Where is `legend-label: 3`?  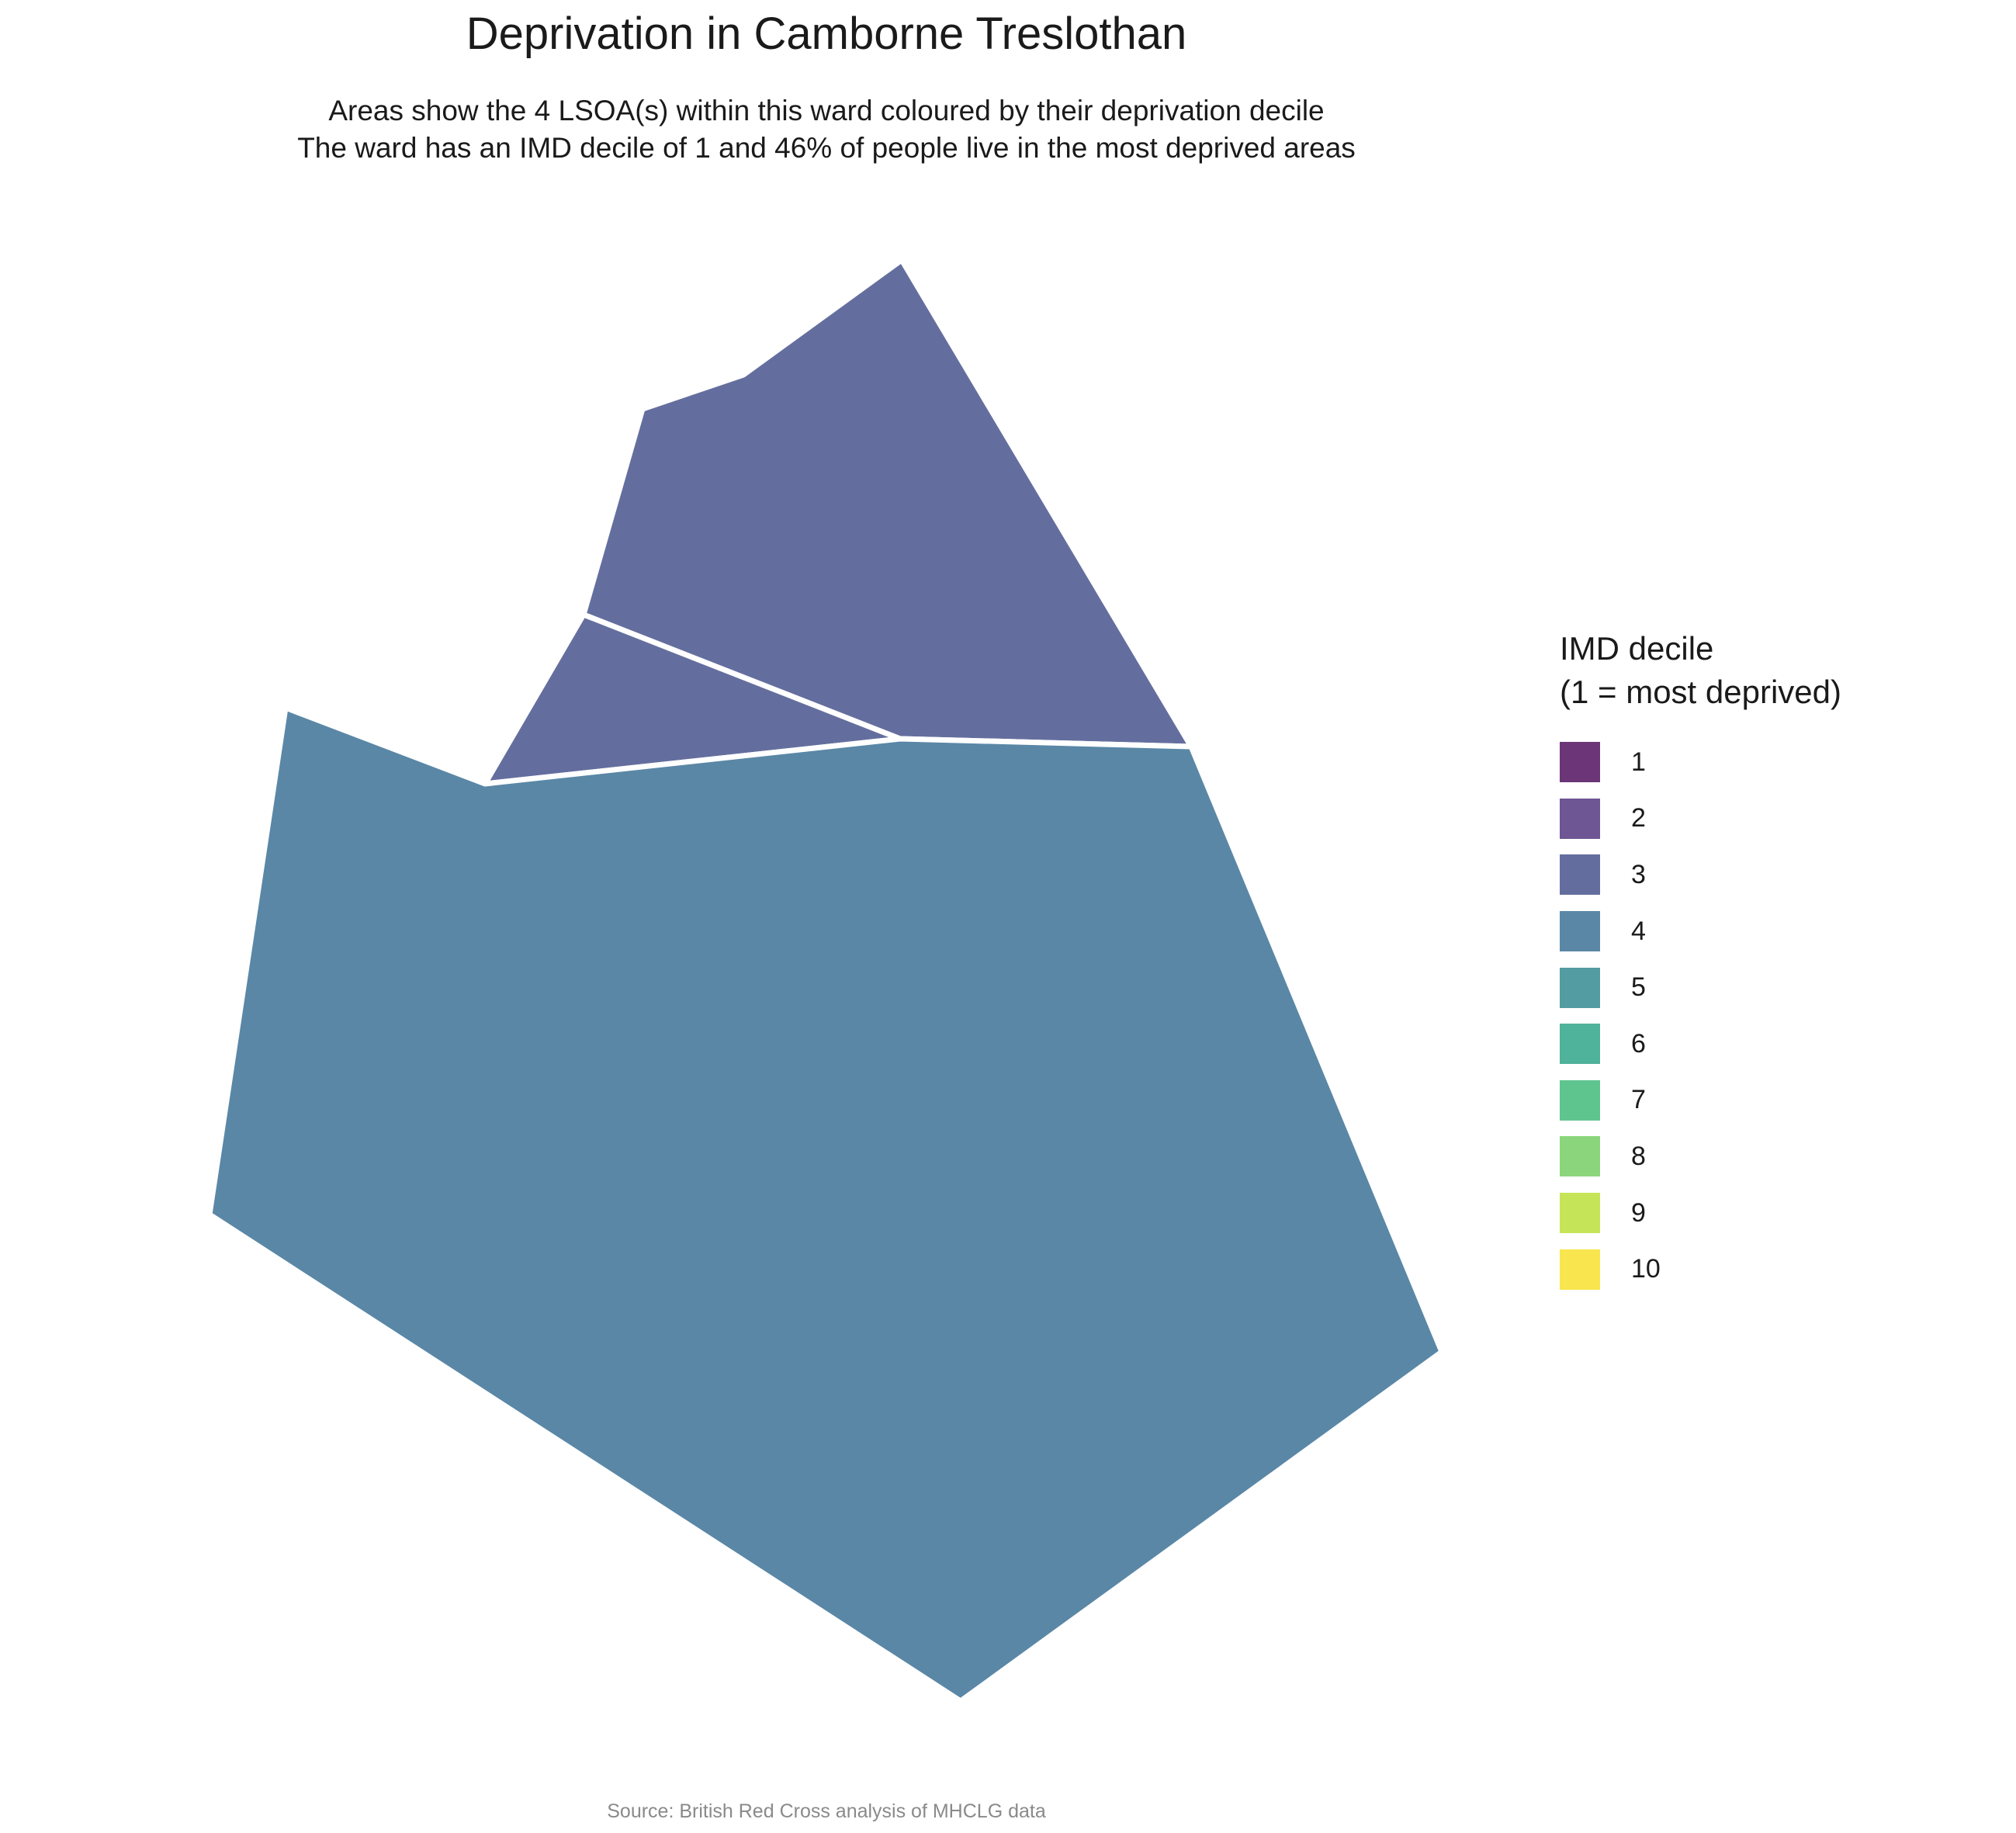 legend-label: 3 is located at coordinates (1639, 874).